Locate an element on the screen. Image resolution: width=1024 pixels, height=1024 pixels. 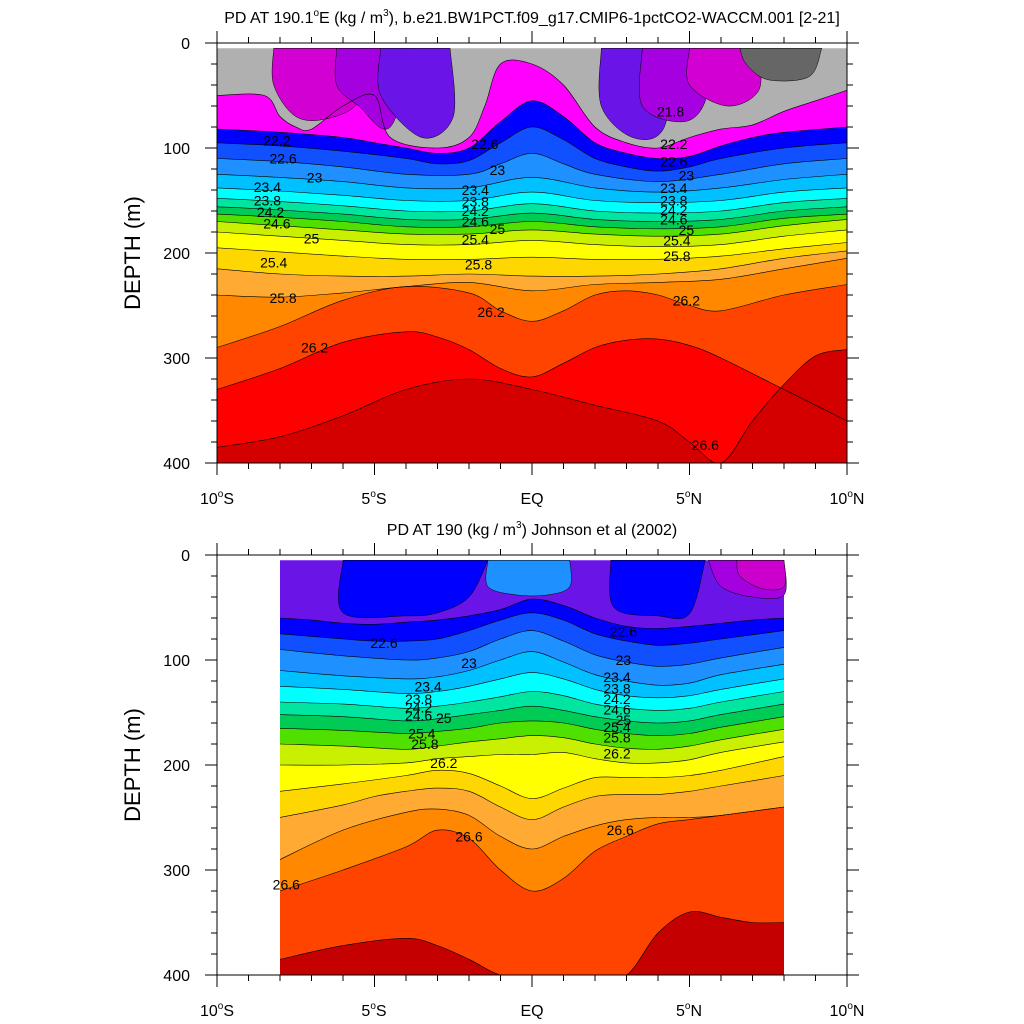
panel1-xticks: 10oS 5oS EQ 5oN 10oN is located at coordinates (532, 498).